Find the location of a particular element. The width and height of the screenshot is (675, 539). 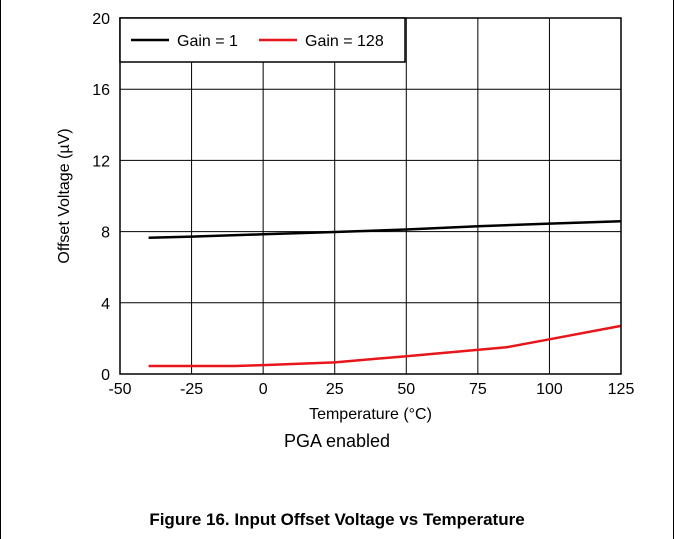

y-tick-label-0: 0 is located at coordinates (105, 375).